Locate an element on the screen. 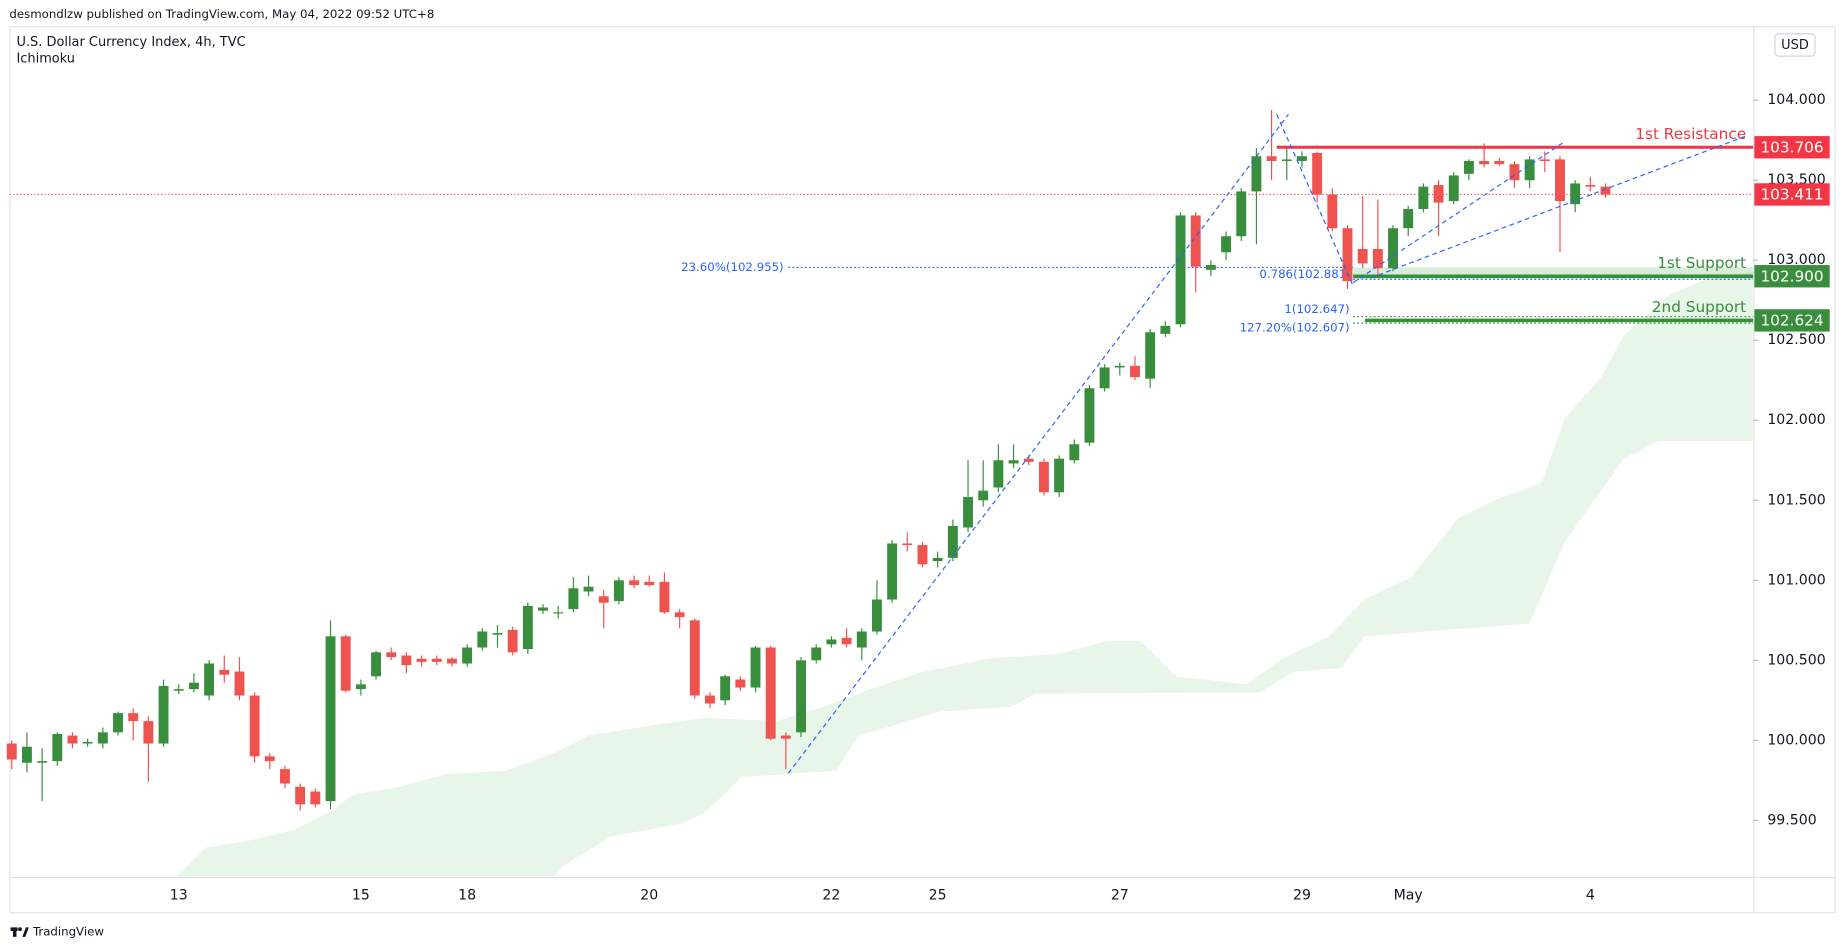  currency-box is located at coordinates (1795, 45).